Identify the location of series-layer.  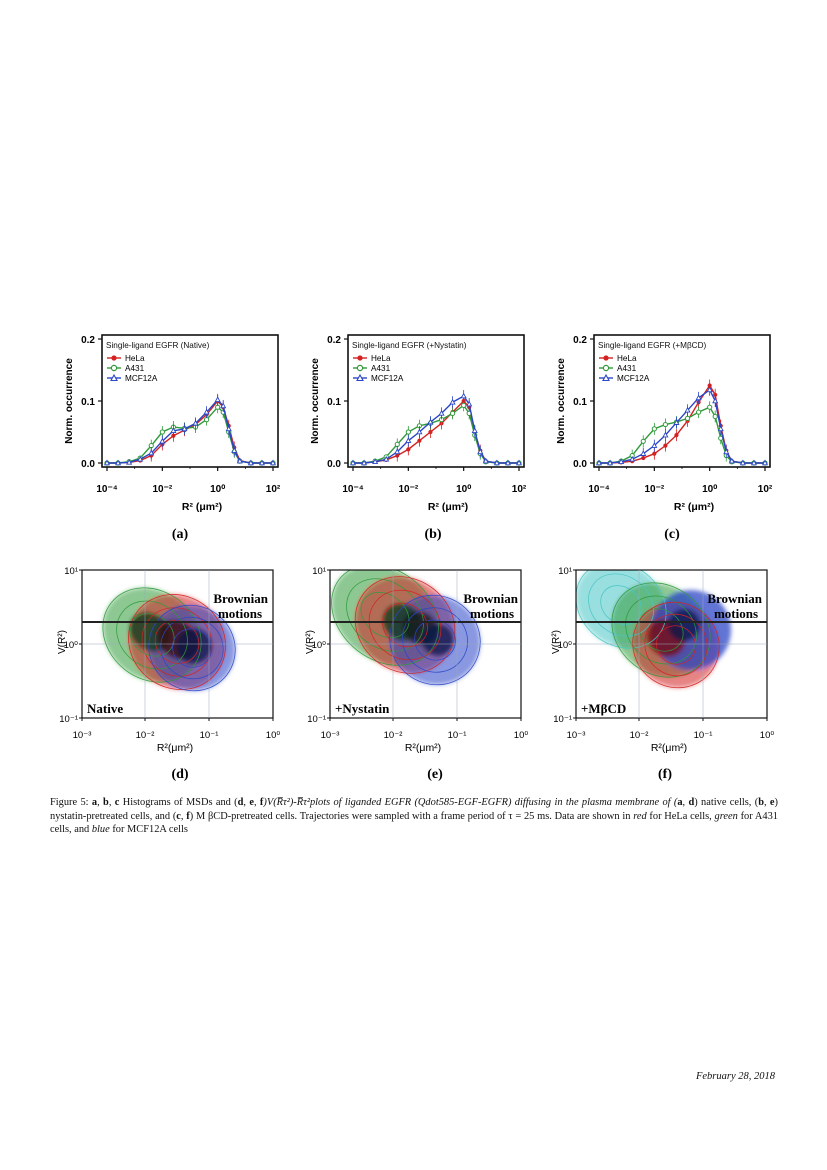
(682, 422).